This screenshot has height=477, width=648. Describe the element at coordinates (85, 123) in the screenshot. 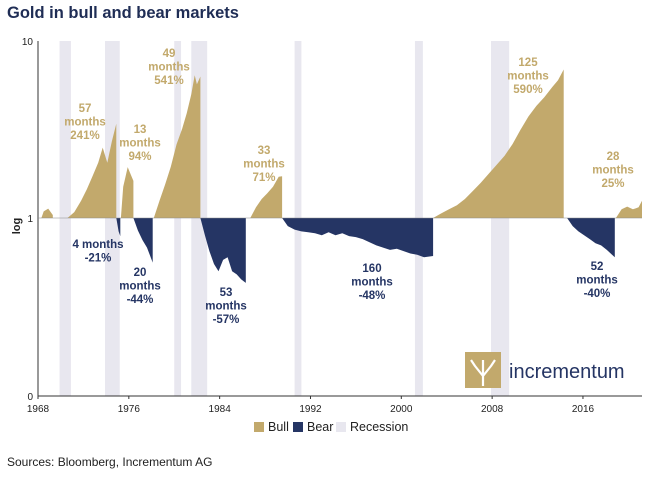

I see `annotation-0-line-1: months` at that location.